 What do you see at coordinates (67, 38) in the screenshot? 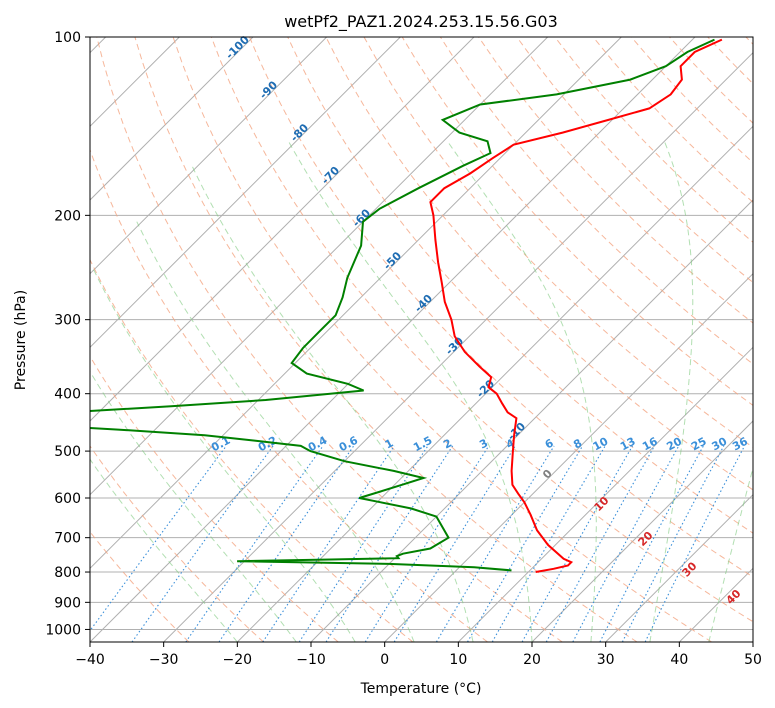
I see `y-tick-label: 100` at bounding box center [67, 38].